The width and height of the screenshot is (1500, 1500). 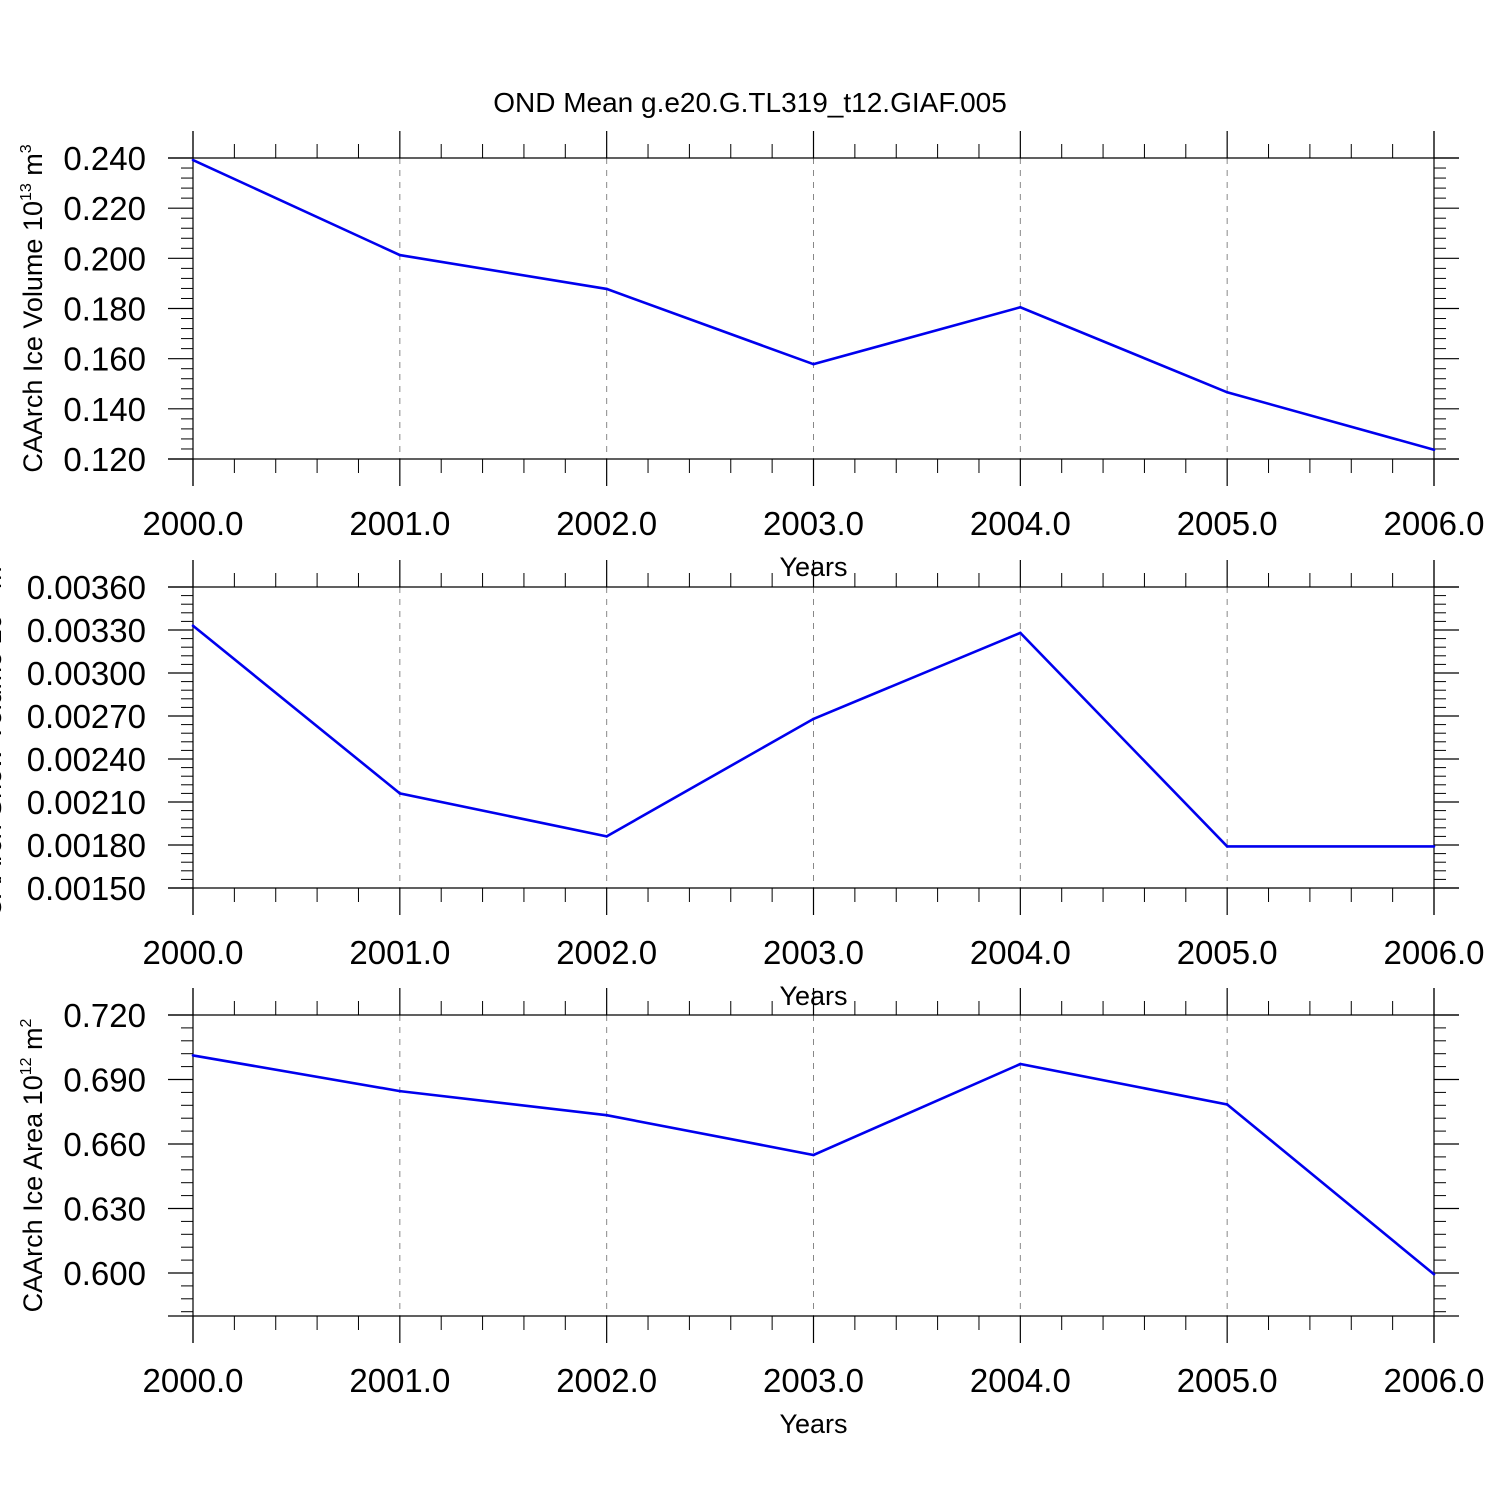 What do you see at coordinates (813, 1424) in the screenshot?
I see `x-axis-title: Years` at bounding box center [813, 1424].